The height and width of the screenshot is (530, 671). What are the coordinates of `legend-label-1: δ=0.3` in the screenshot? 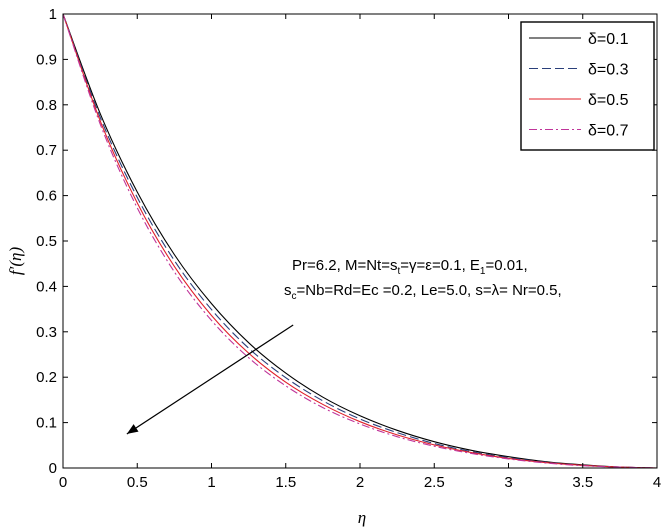 It's located at (608, 70).